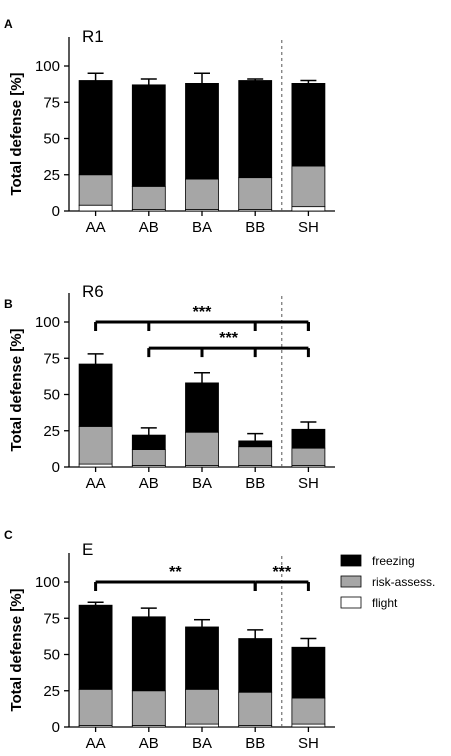  Describe the element at coordinates (403, 582) in the screenshot. I see `legend-label: risk-assess.` at that location.